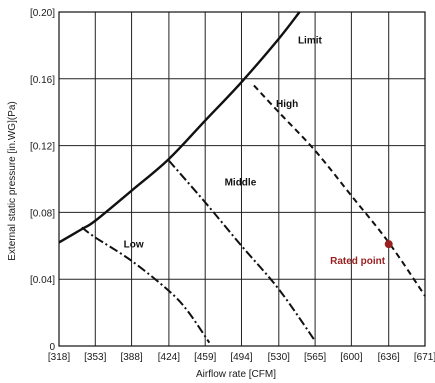 The width and height of the screenshot is (435, 383). I want to click on x-tick-label: [388], so click(131, 357).